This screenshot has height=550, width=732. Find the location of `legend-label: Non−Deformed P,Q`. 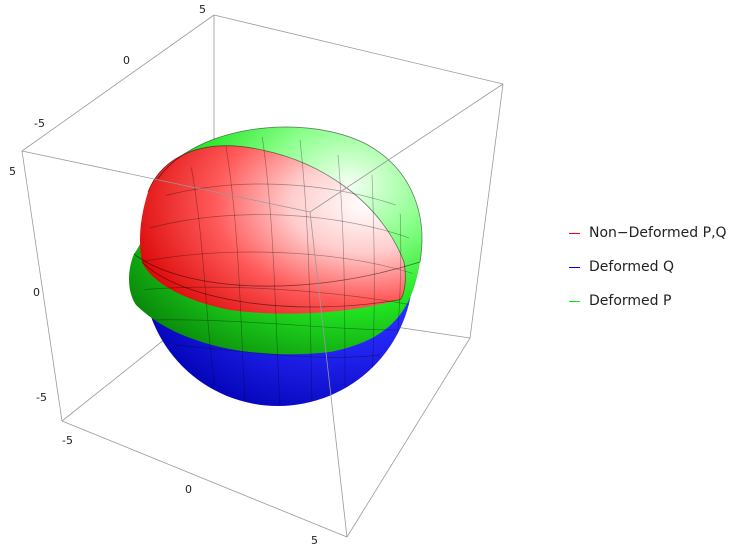

legend-label: Non−Deformed P,Q is located at coordinates (658, 233).